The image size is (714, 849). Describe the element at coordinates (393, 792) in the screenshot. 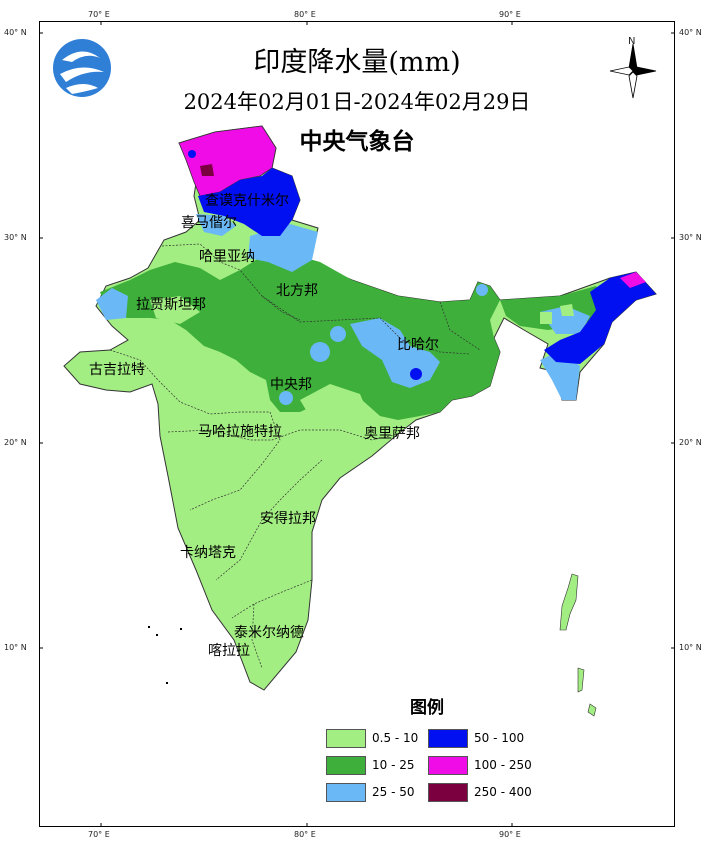

I see `legend-label-2: 25 - 50` at that location.